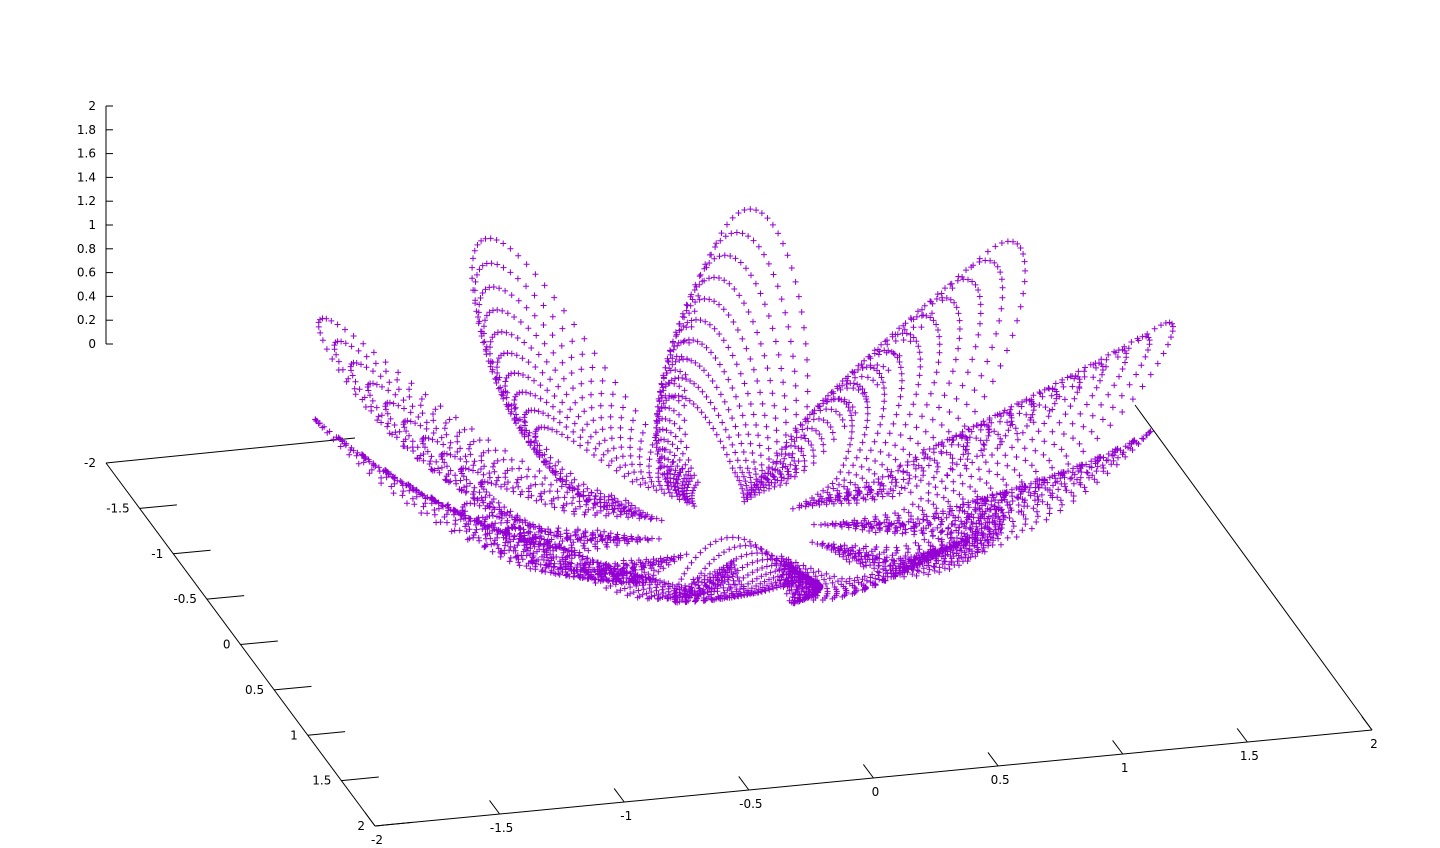  Describe the element at coordinates (157, 554) in the screenshot. I see `y-tick-label: -1` at that location.